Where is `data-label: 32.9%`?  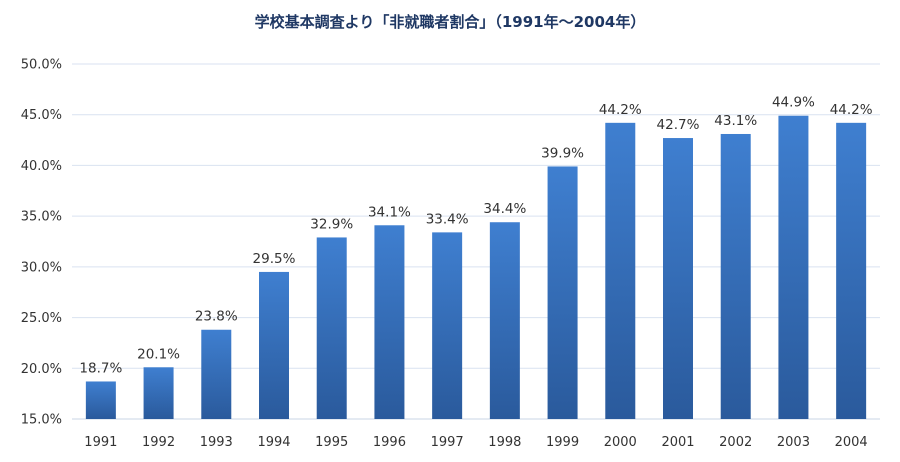 data-label: 32.9% is located at coordinates (331, 224).